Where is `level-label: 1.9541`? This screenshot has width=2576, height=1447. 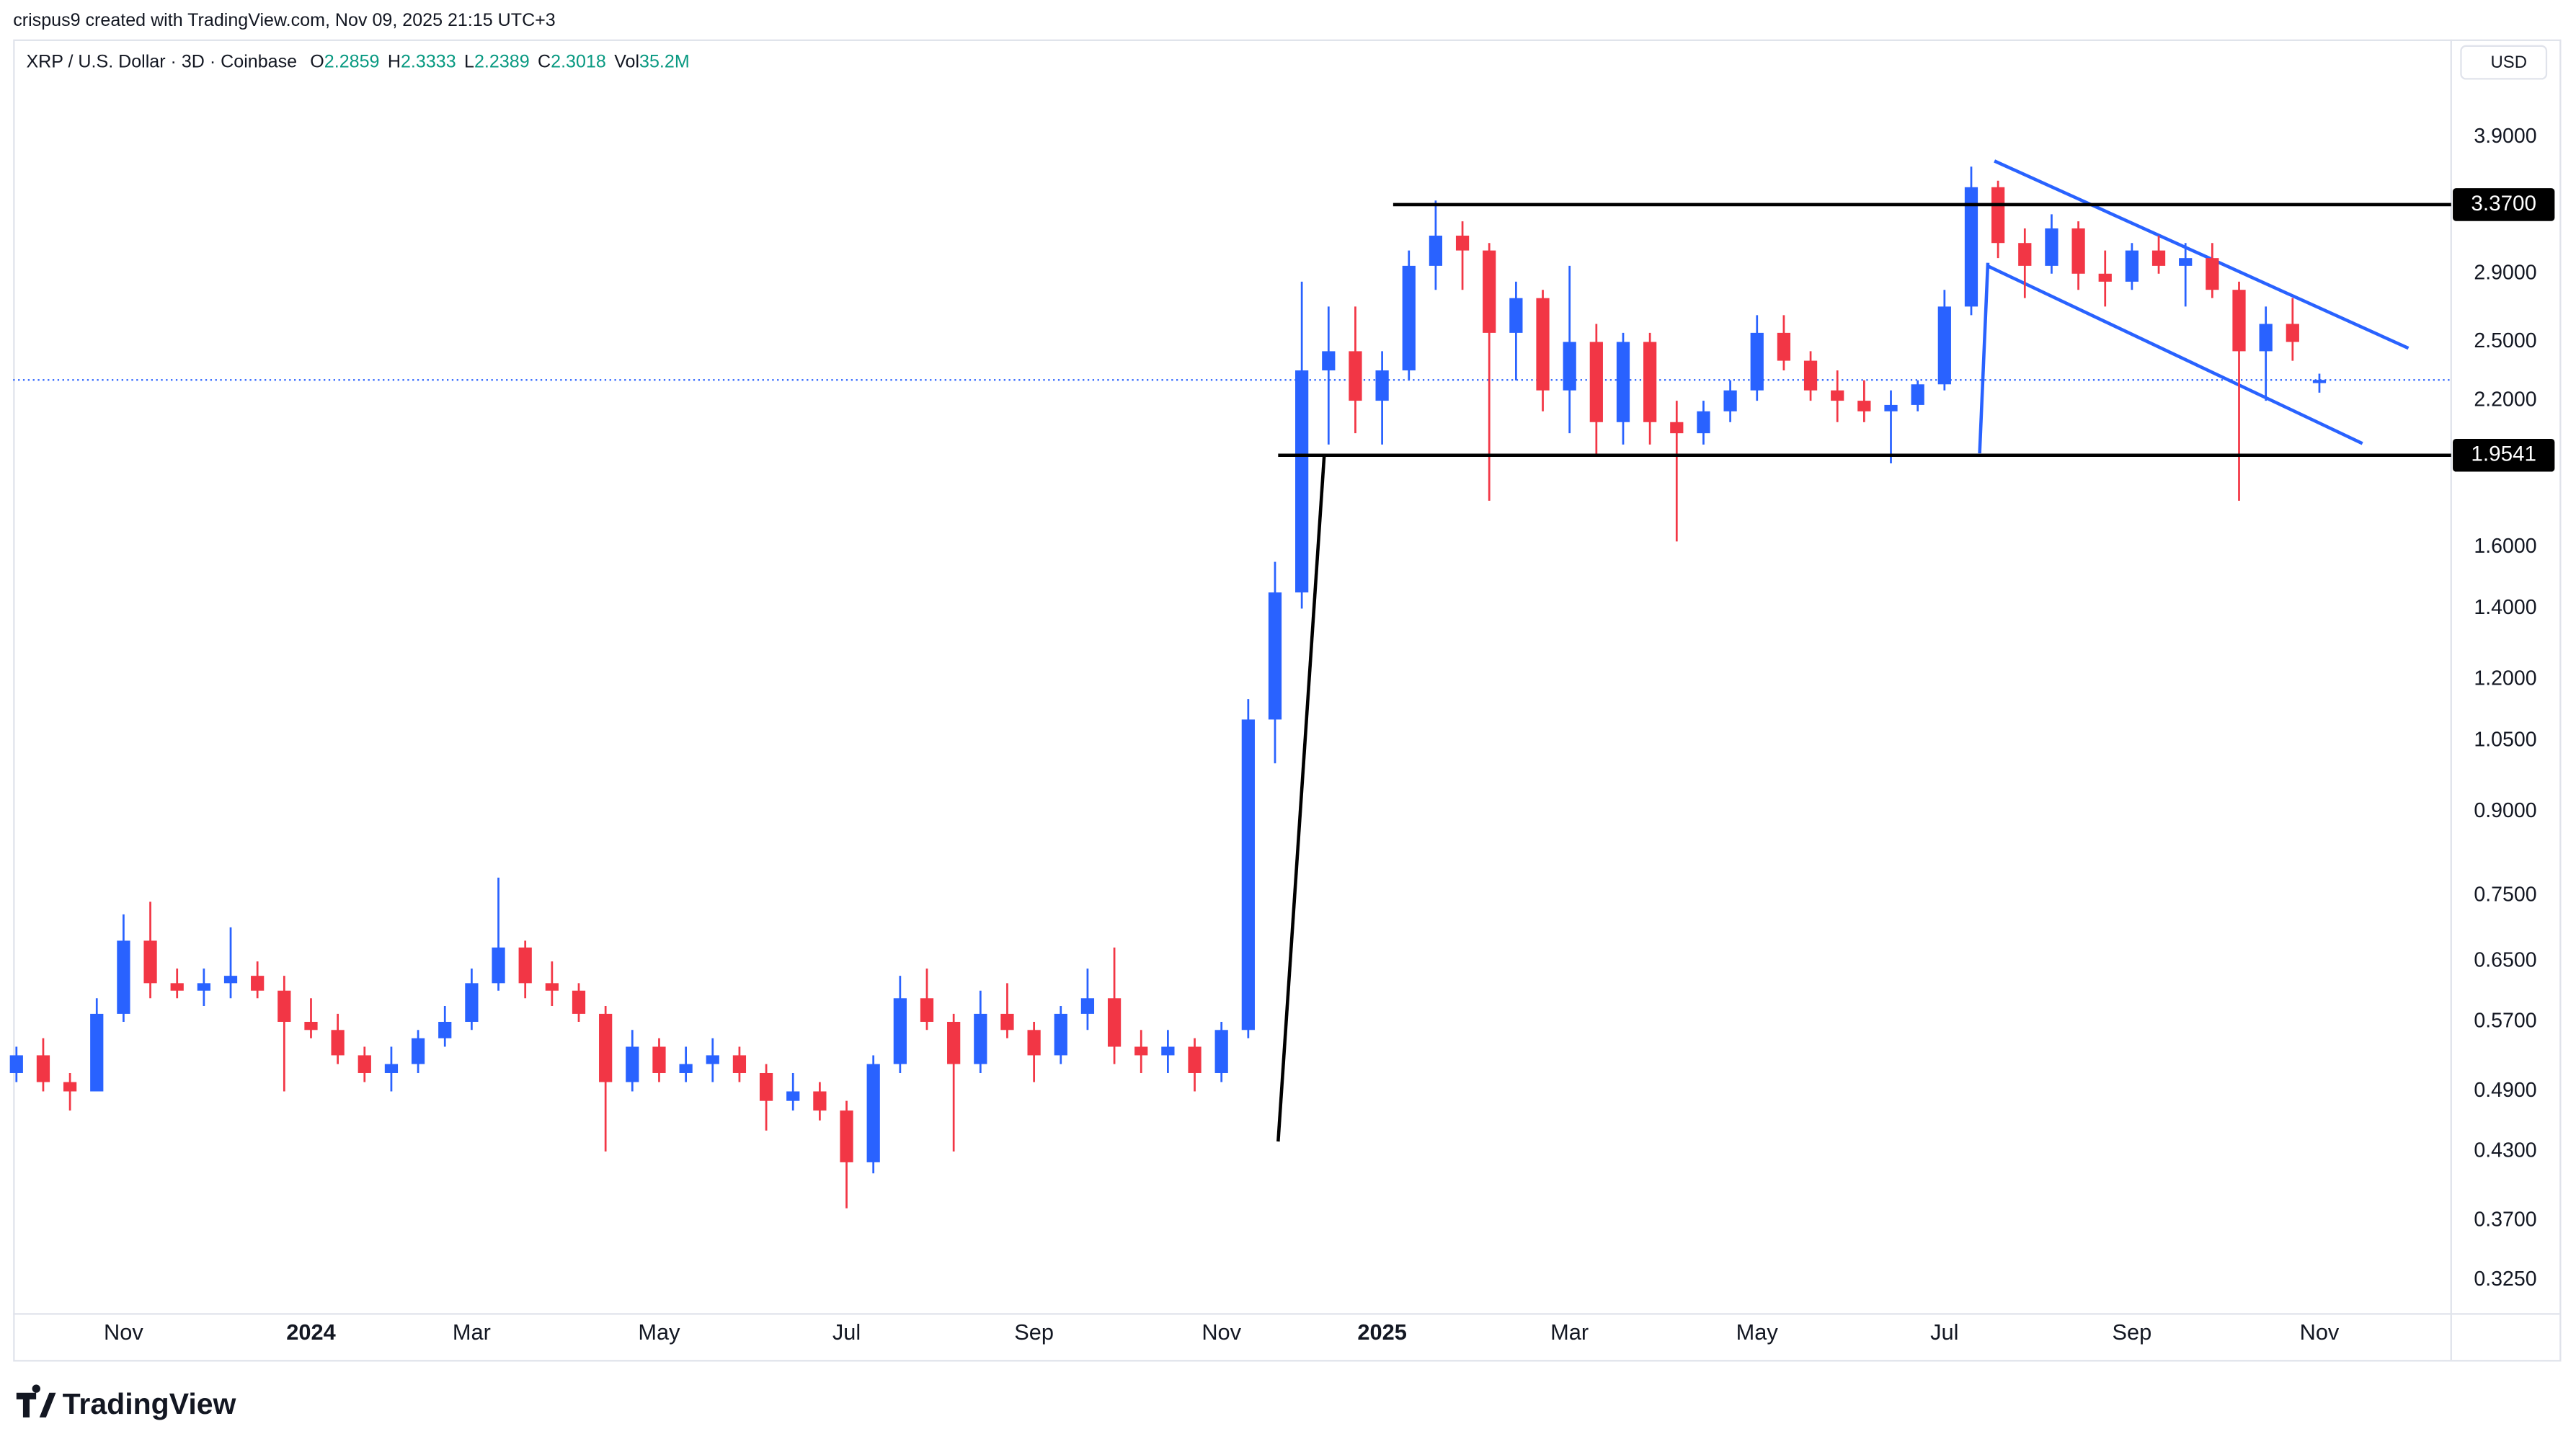 level-label: 1.9541 is located at coordinates (2503, 454).